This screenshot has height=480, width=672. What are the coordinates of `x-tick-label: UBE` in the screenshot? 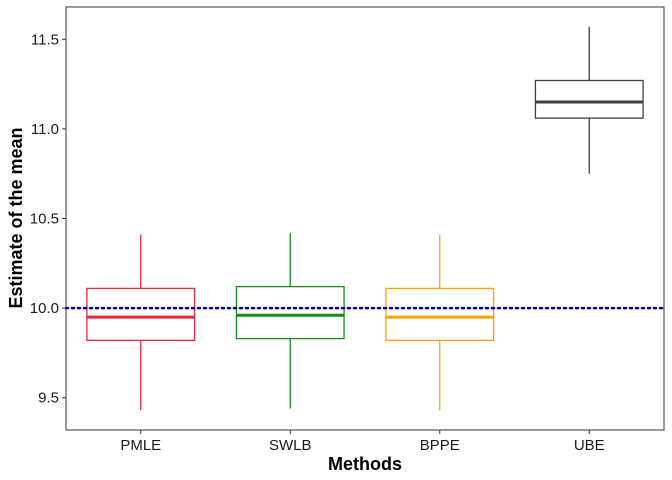 It's located at (589, 445).